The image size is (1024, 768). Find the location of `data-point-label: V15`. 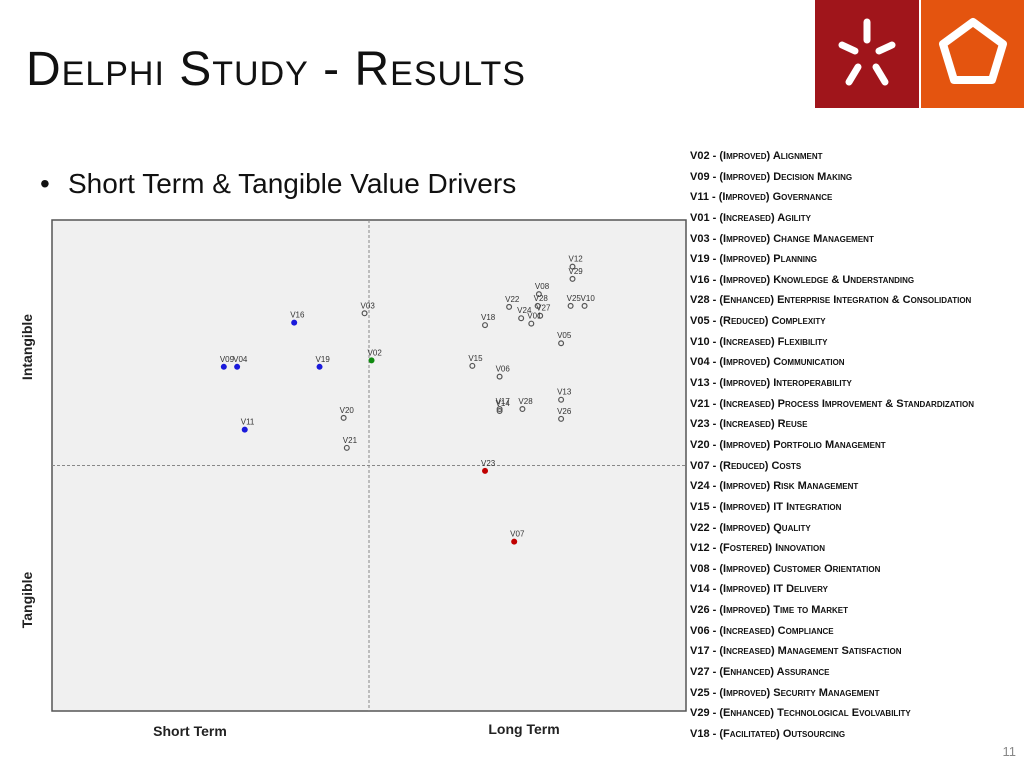

data-point-label: V15 is located at coordinates (475, 358).